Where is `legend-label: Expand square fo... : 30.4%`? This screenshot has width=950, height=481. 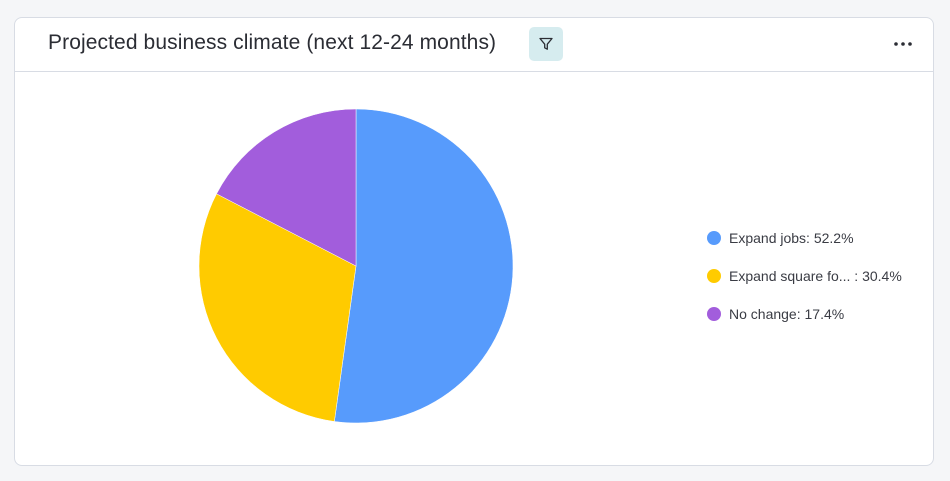
legend-label: Expand square fo... : 30.4% is located at coordinates (815, 275).